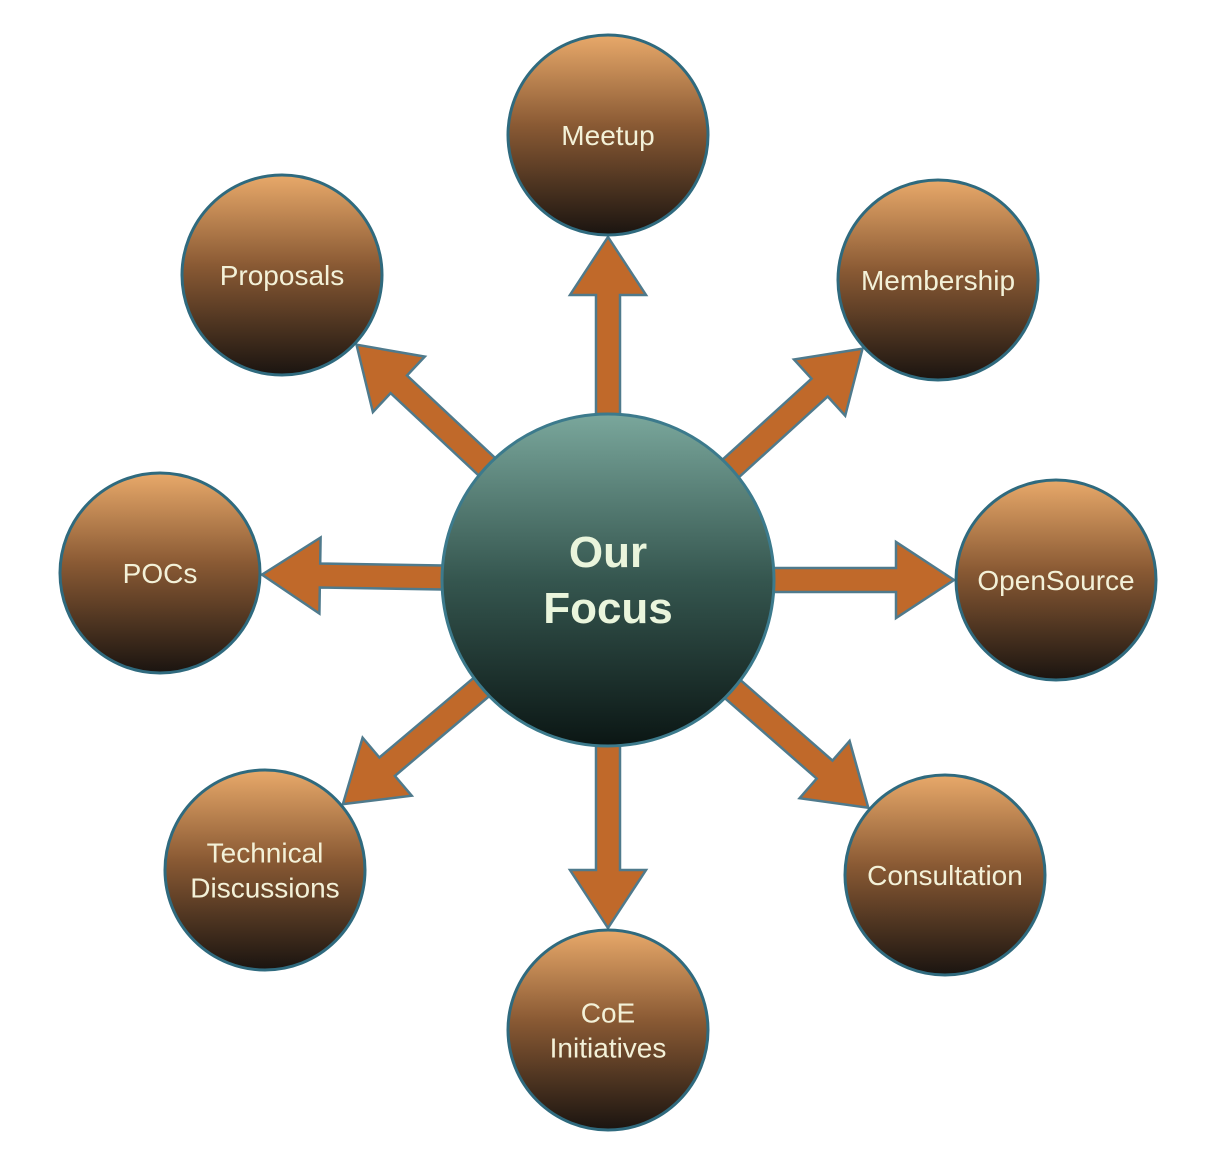  Describe the element at coordinates (422, 735) in the screenshot. I see `arrow-to-technical-discussions` at that location.